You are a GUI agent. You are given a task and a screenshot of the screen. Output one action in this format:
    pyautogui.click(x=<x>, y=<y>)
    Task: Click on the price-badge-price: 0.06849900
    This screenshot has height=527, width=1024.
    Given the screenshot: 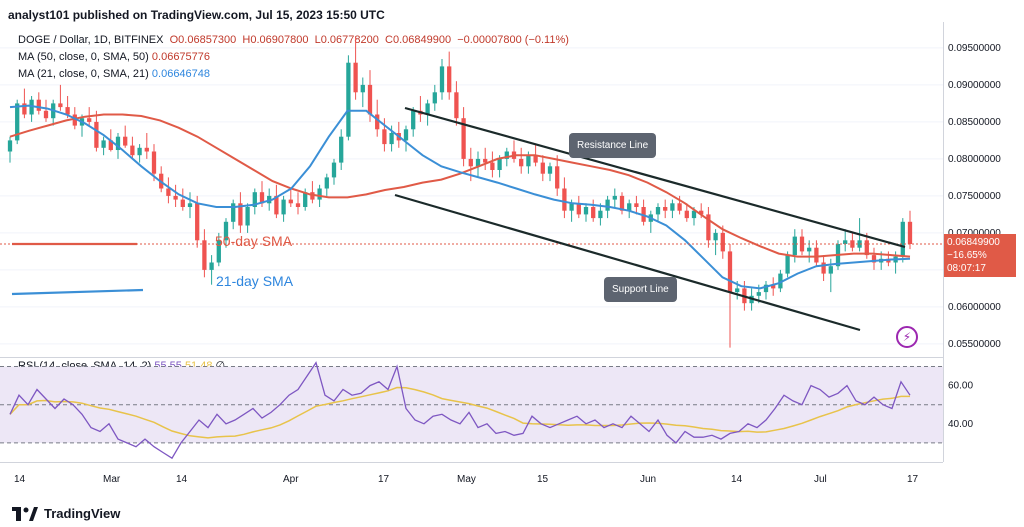 What is the action you would take?
    pyautogui.click(x=973, y=242)
    